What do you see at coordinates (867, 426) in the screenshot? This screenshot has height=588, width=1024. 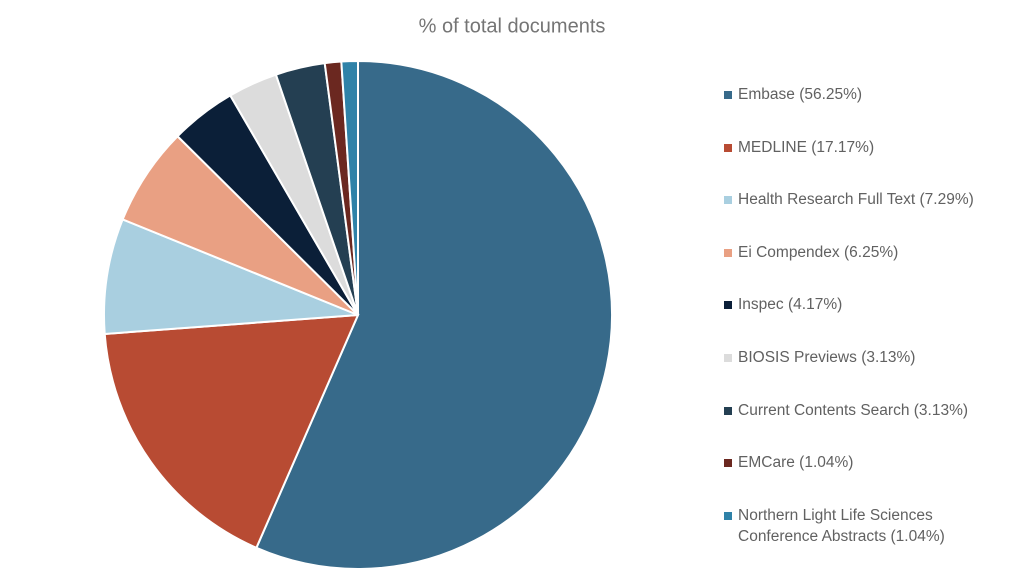 I see `legend-entry: Current Contents Search (3.13%)` at bounding box center [867, 426].